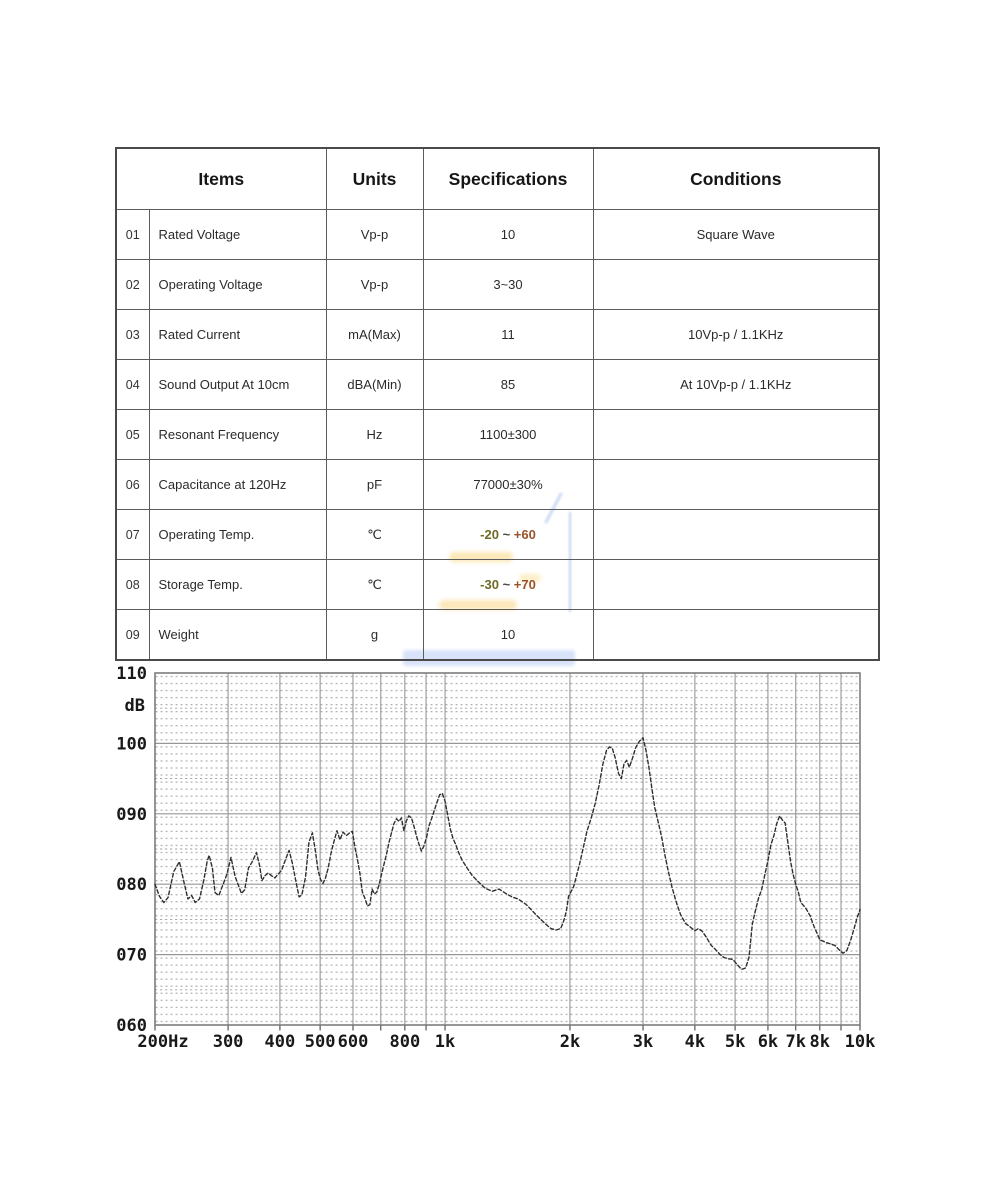 This screenshot has width=1000, height=1200. Describe the element at coordinates (736, 178) in the screenshot. I see `header-conditions: Conditions` at that location.